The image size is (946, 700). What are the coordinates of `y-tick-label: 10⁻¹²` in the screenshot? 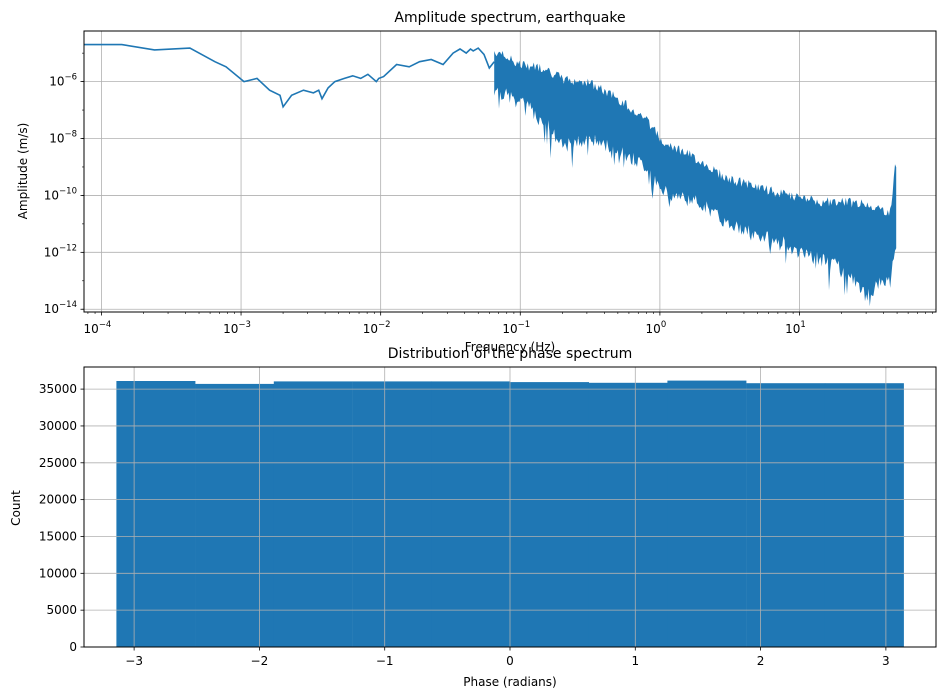 It's located at (60, 251).